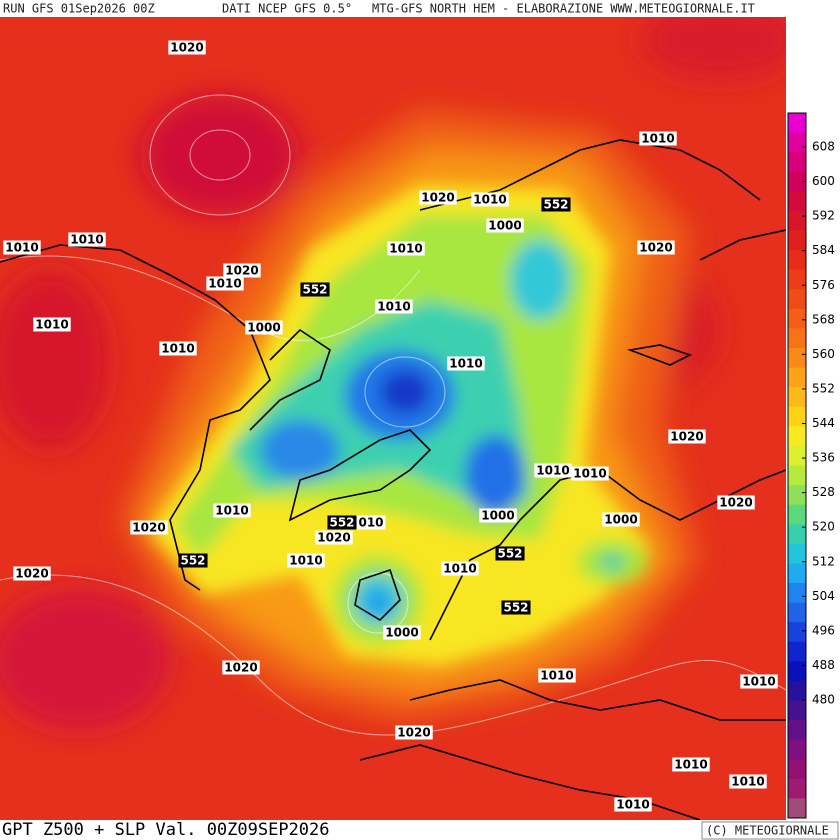 The image size is (840, 840). I want to click on colorbar-label: 496, so click(823, 630).